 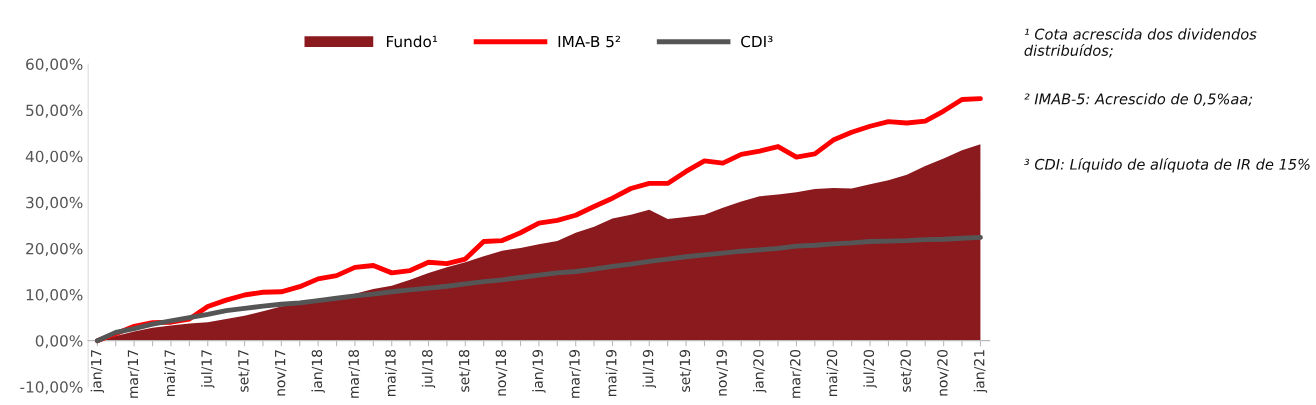 What do you see at coordinates (757, 41) in the screenshot?
I see `legend-label: CDI³` at bounding box center [757, 41].